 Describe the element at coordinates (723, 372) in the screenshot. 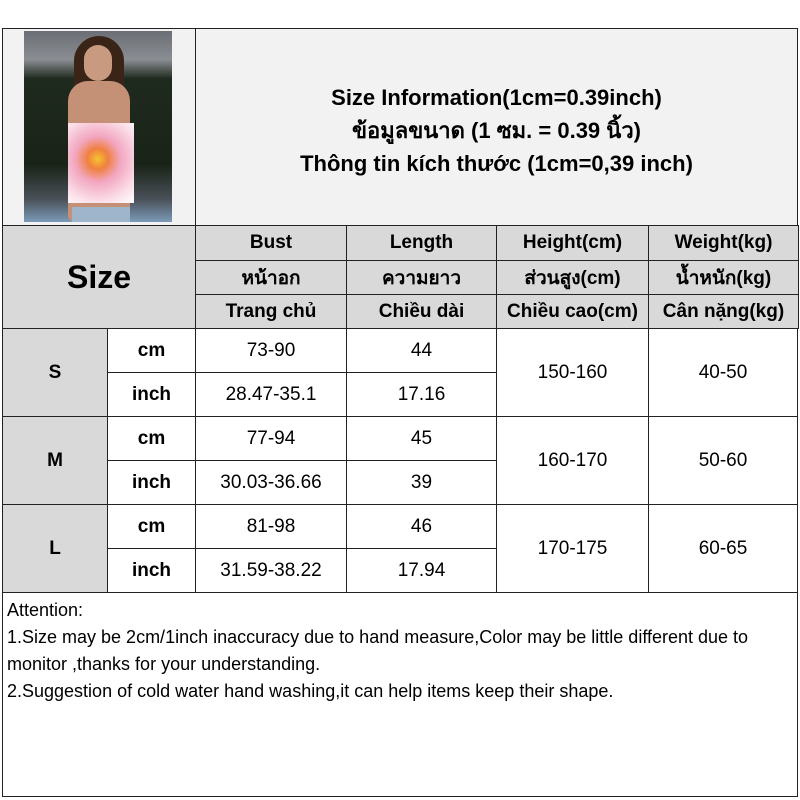

I see `weight-range: 40-50` at that location.